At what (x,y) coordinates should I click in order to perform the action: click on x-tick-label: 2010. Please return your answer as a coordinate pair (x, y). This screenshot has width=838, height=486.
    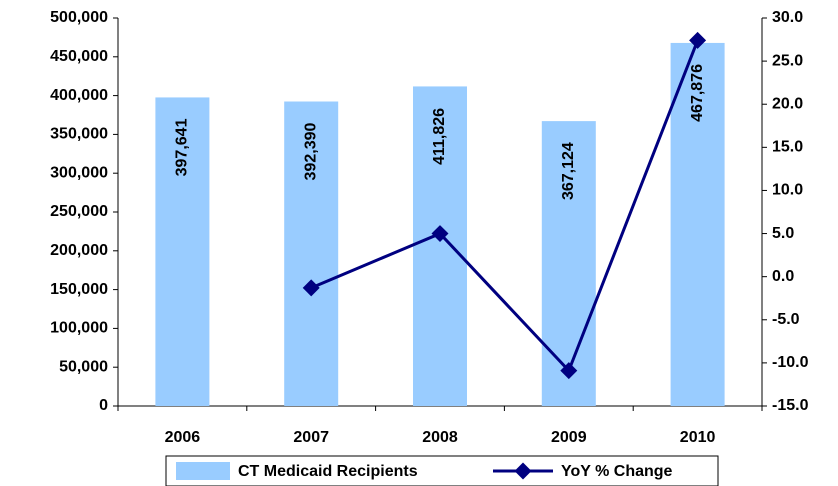
    Looking at the image, I should click on (698, 437).